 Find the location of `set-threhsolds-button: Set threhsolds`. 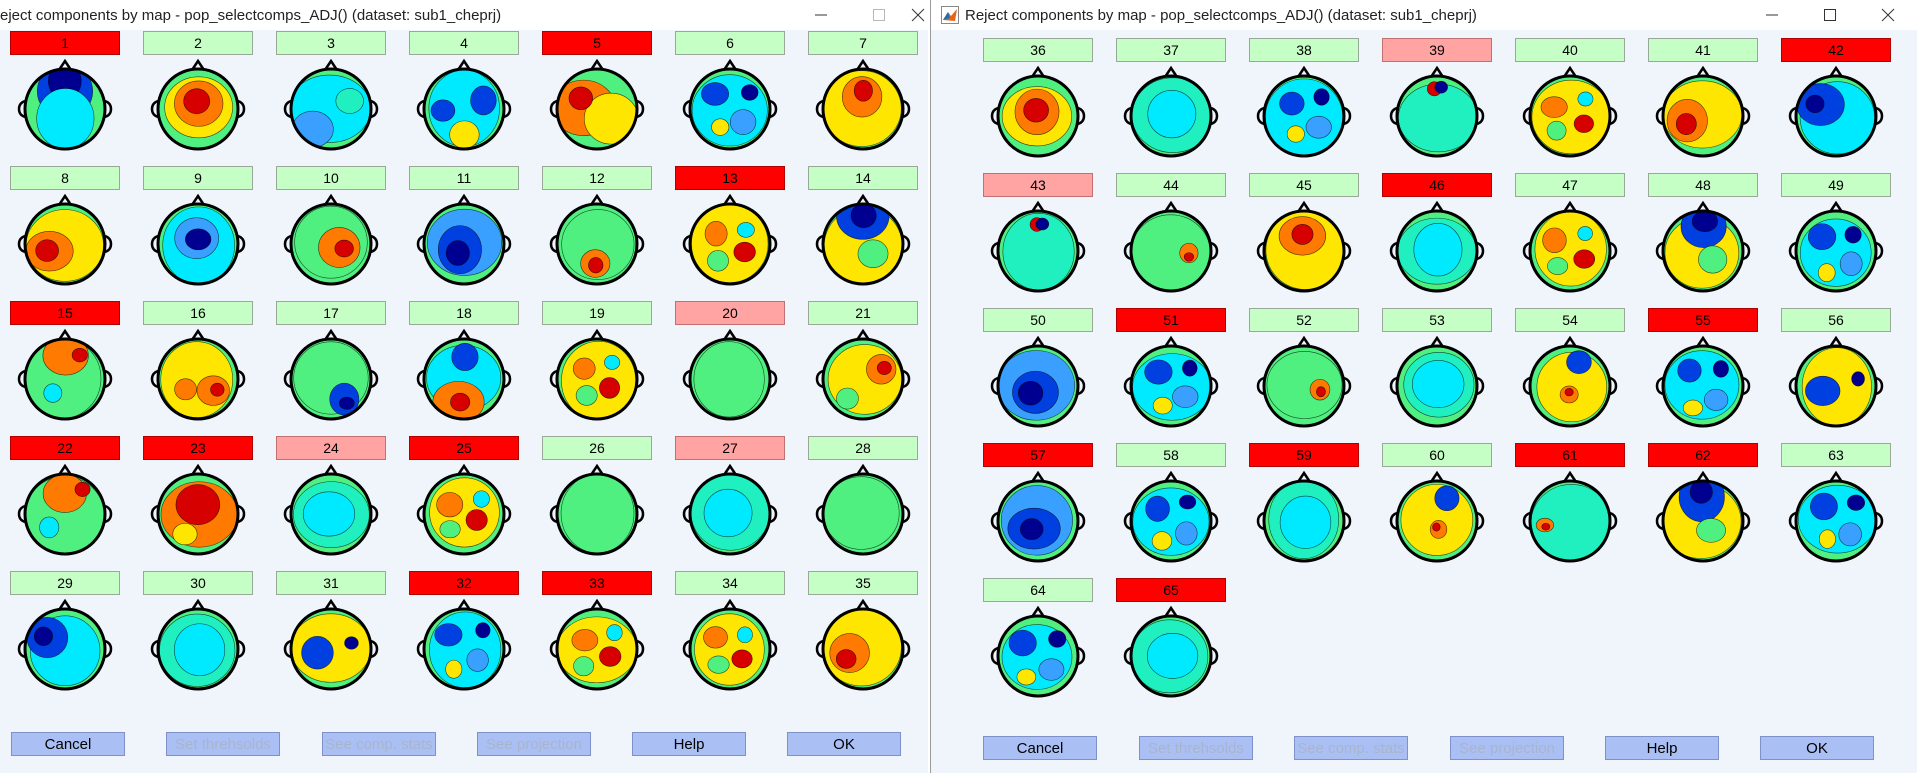

set-threhsolds-button: Set threhsolds is located at coordinates (1196, 748).